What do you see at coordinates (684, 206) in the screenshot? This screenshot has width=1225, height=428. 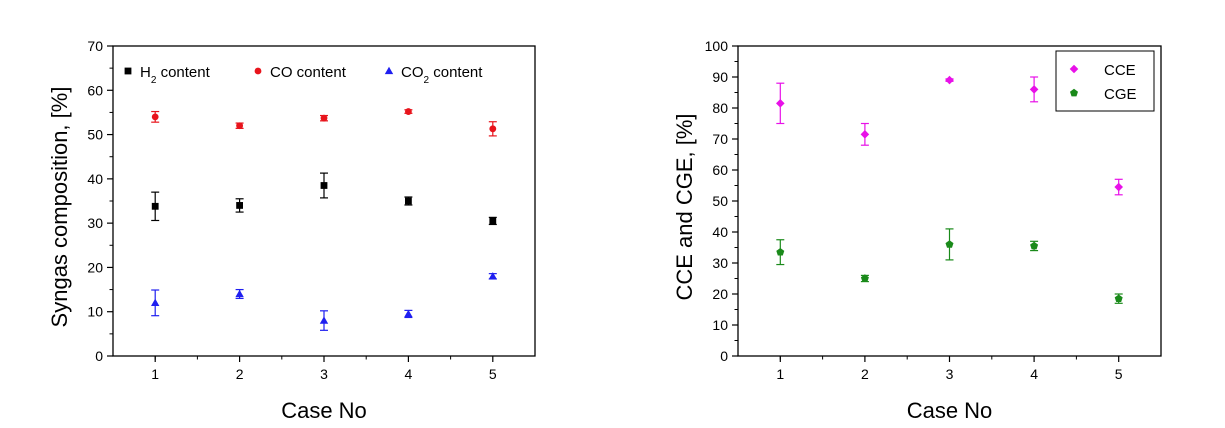 I see `y-axis-title: CCE and CGE, [%]` at bounding box center [684, 206].